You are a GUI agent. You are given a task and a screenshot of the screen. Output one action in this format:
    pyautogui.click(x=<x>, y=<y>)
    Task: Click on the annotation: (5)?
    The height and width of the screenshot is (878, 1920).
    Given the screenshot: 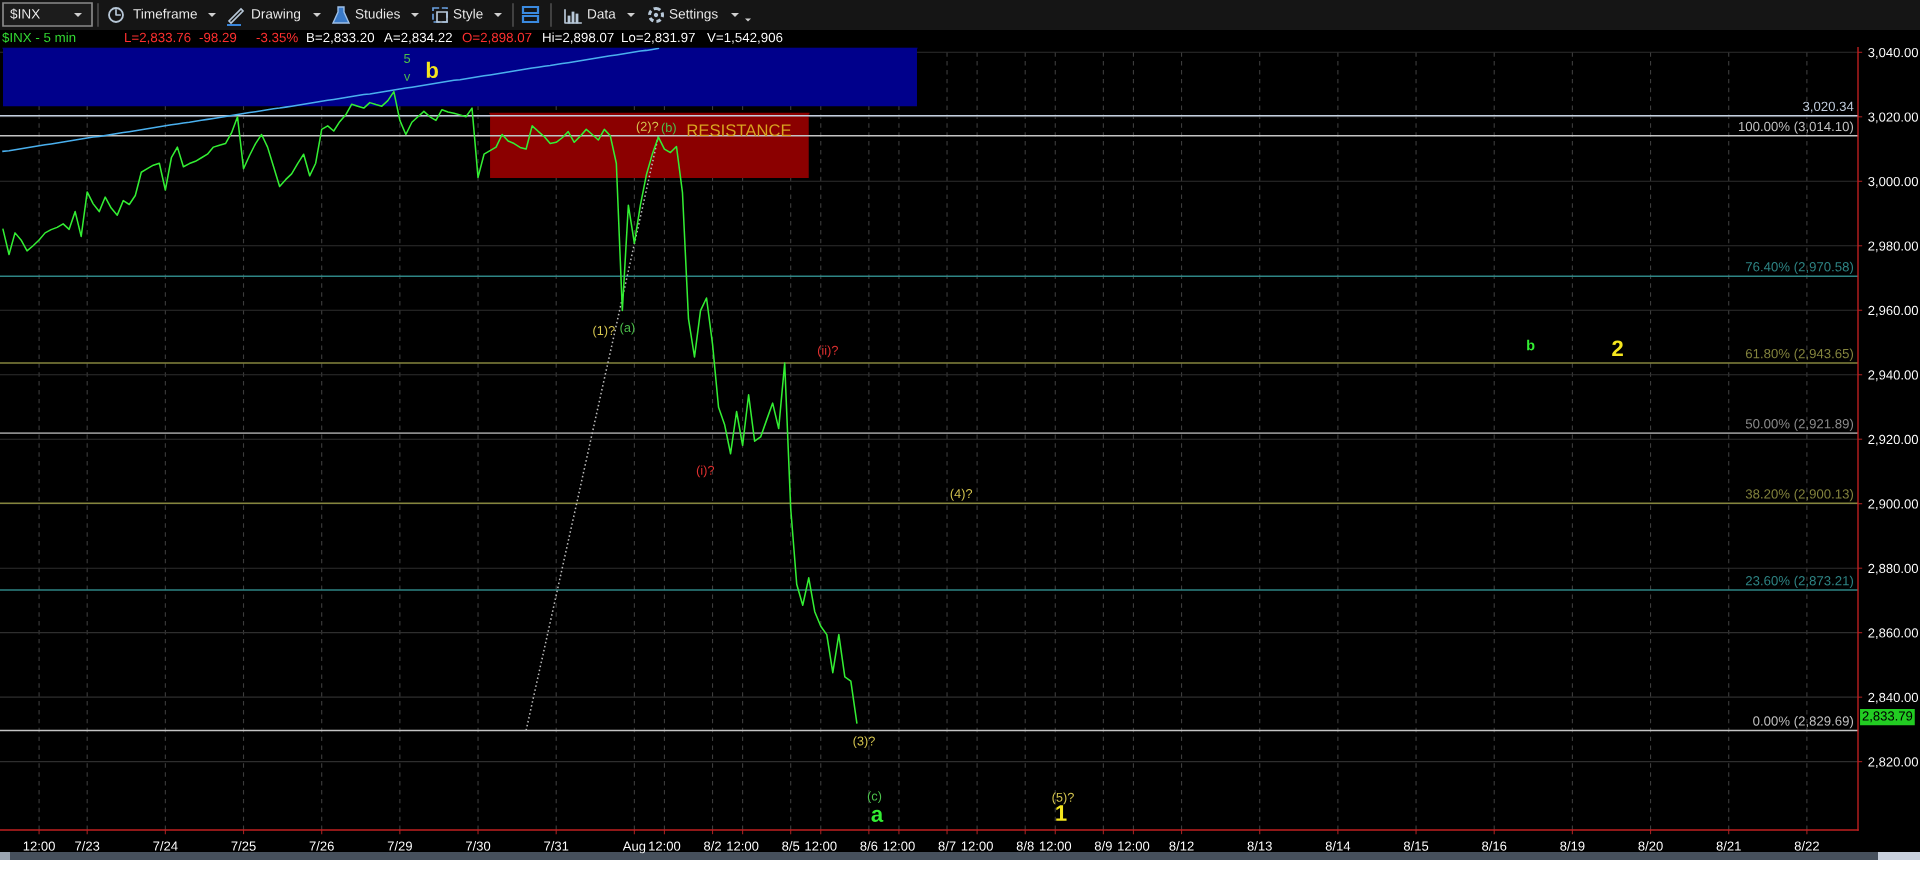 What is the action you would take?
    pyautogui.click(x=1063, y=798)
    